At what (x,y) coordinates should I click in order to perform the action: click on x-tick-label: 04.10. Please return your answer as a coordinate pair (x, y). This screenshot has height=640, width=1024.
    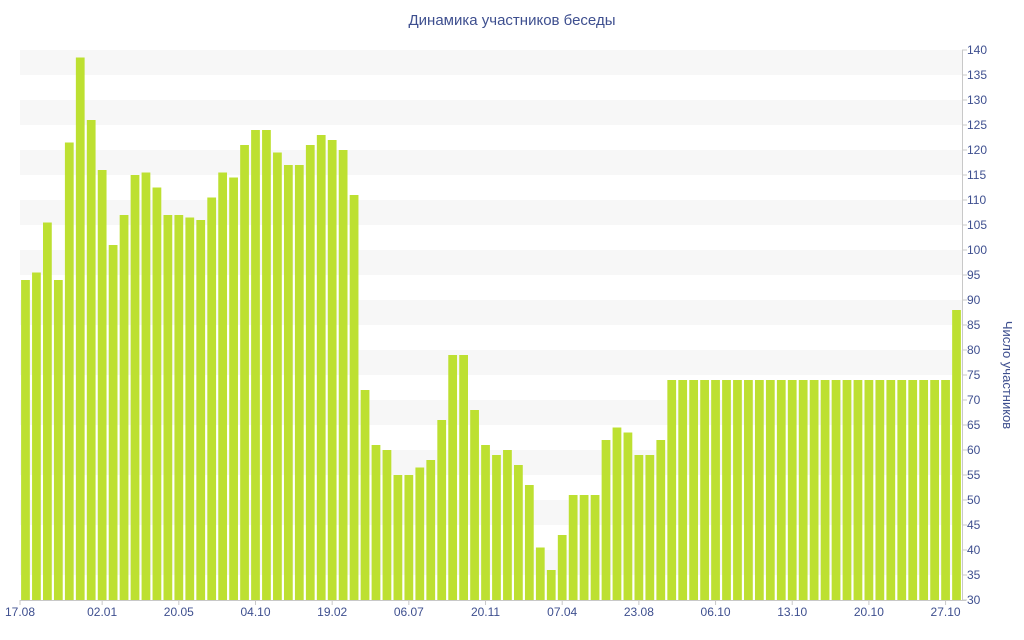
    Looking at the image, I should click on (255, 612).